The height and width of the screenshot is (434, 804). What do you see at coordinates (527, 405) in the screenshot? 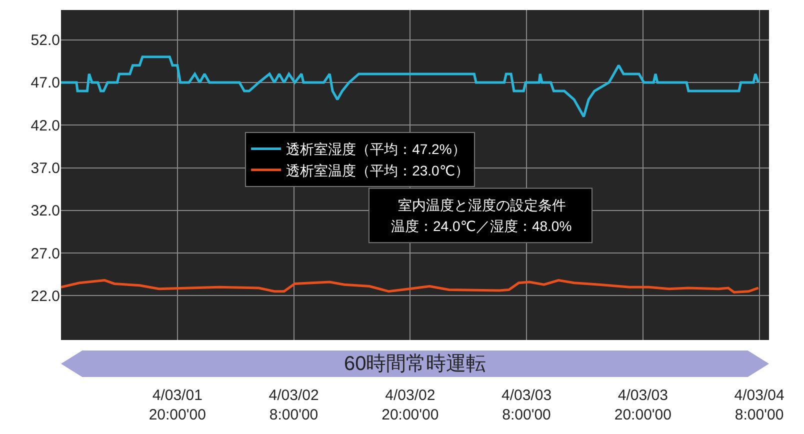
I see `x-tick-label: 4/03/03 8:00'00` at bounding box center [527, 405].